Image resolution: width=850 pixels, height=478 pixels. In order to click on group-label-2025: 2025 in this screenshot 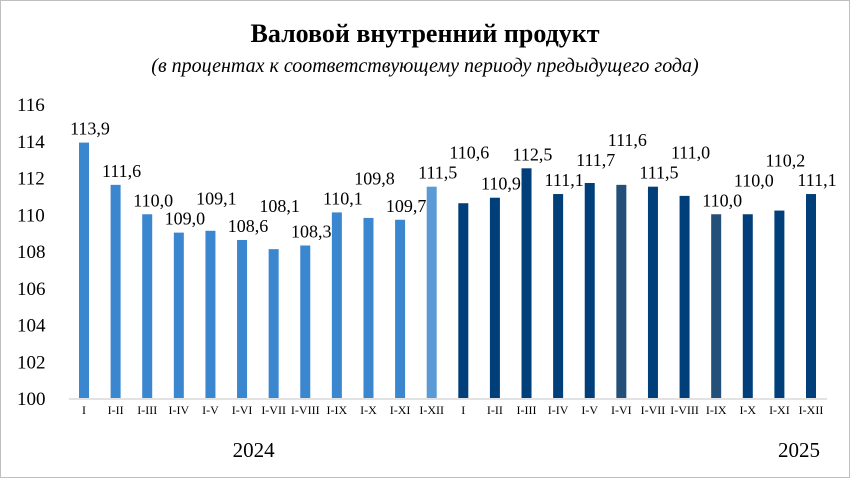, I will do `click(799, 450)`.